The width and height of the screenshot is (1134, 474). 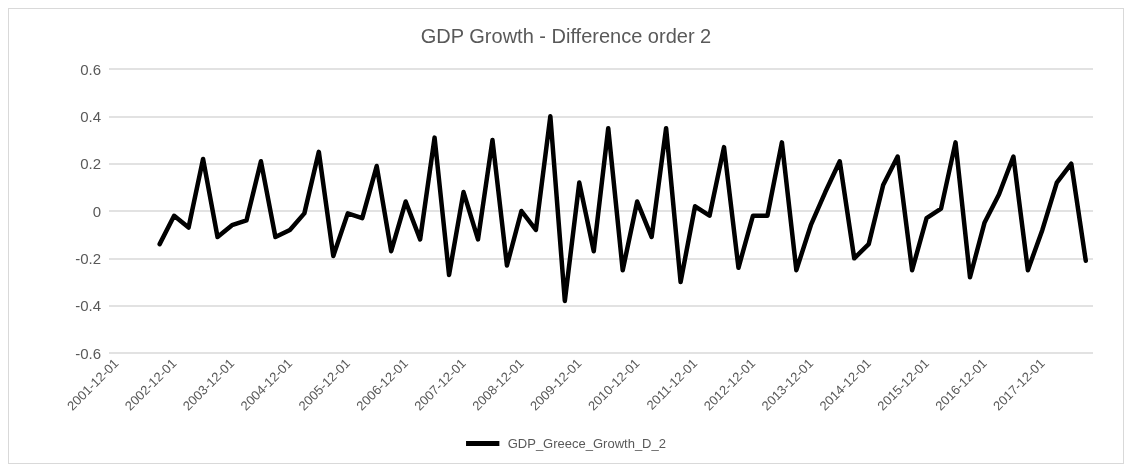 What do you see at coordinates (88, 353) in the screenshot?
I see `y-tick-label: -0.6` at bounding box center [88, 353].